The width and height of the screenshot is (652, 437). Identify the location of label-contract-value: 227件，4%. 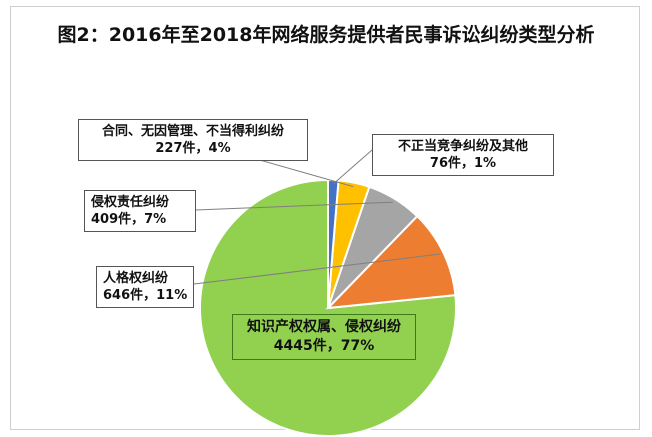
(193, 148).